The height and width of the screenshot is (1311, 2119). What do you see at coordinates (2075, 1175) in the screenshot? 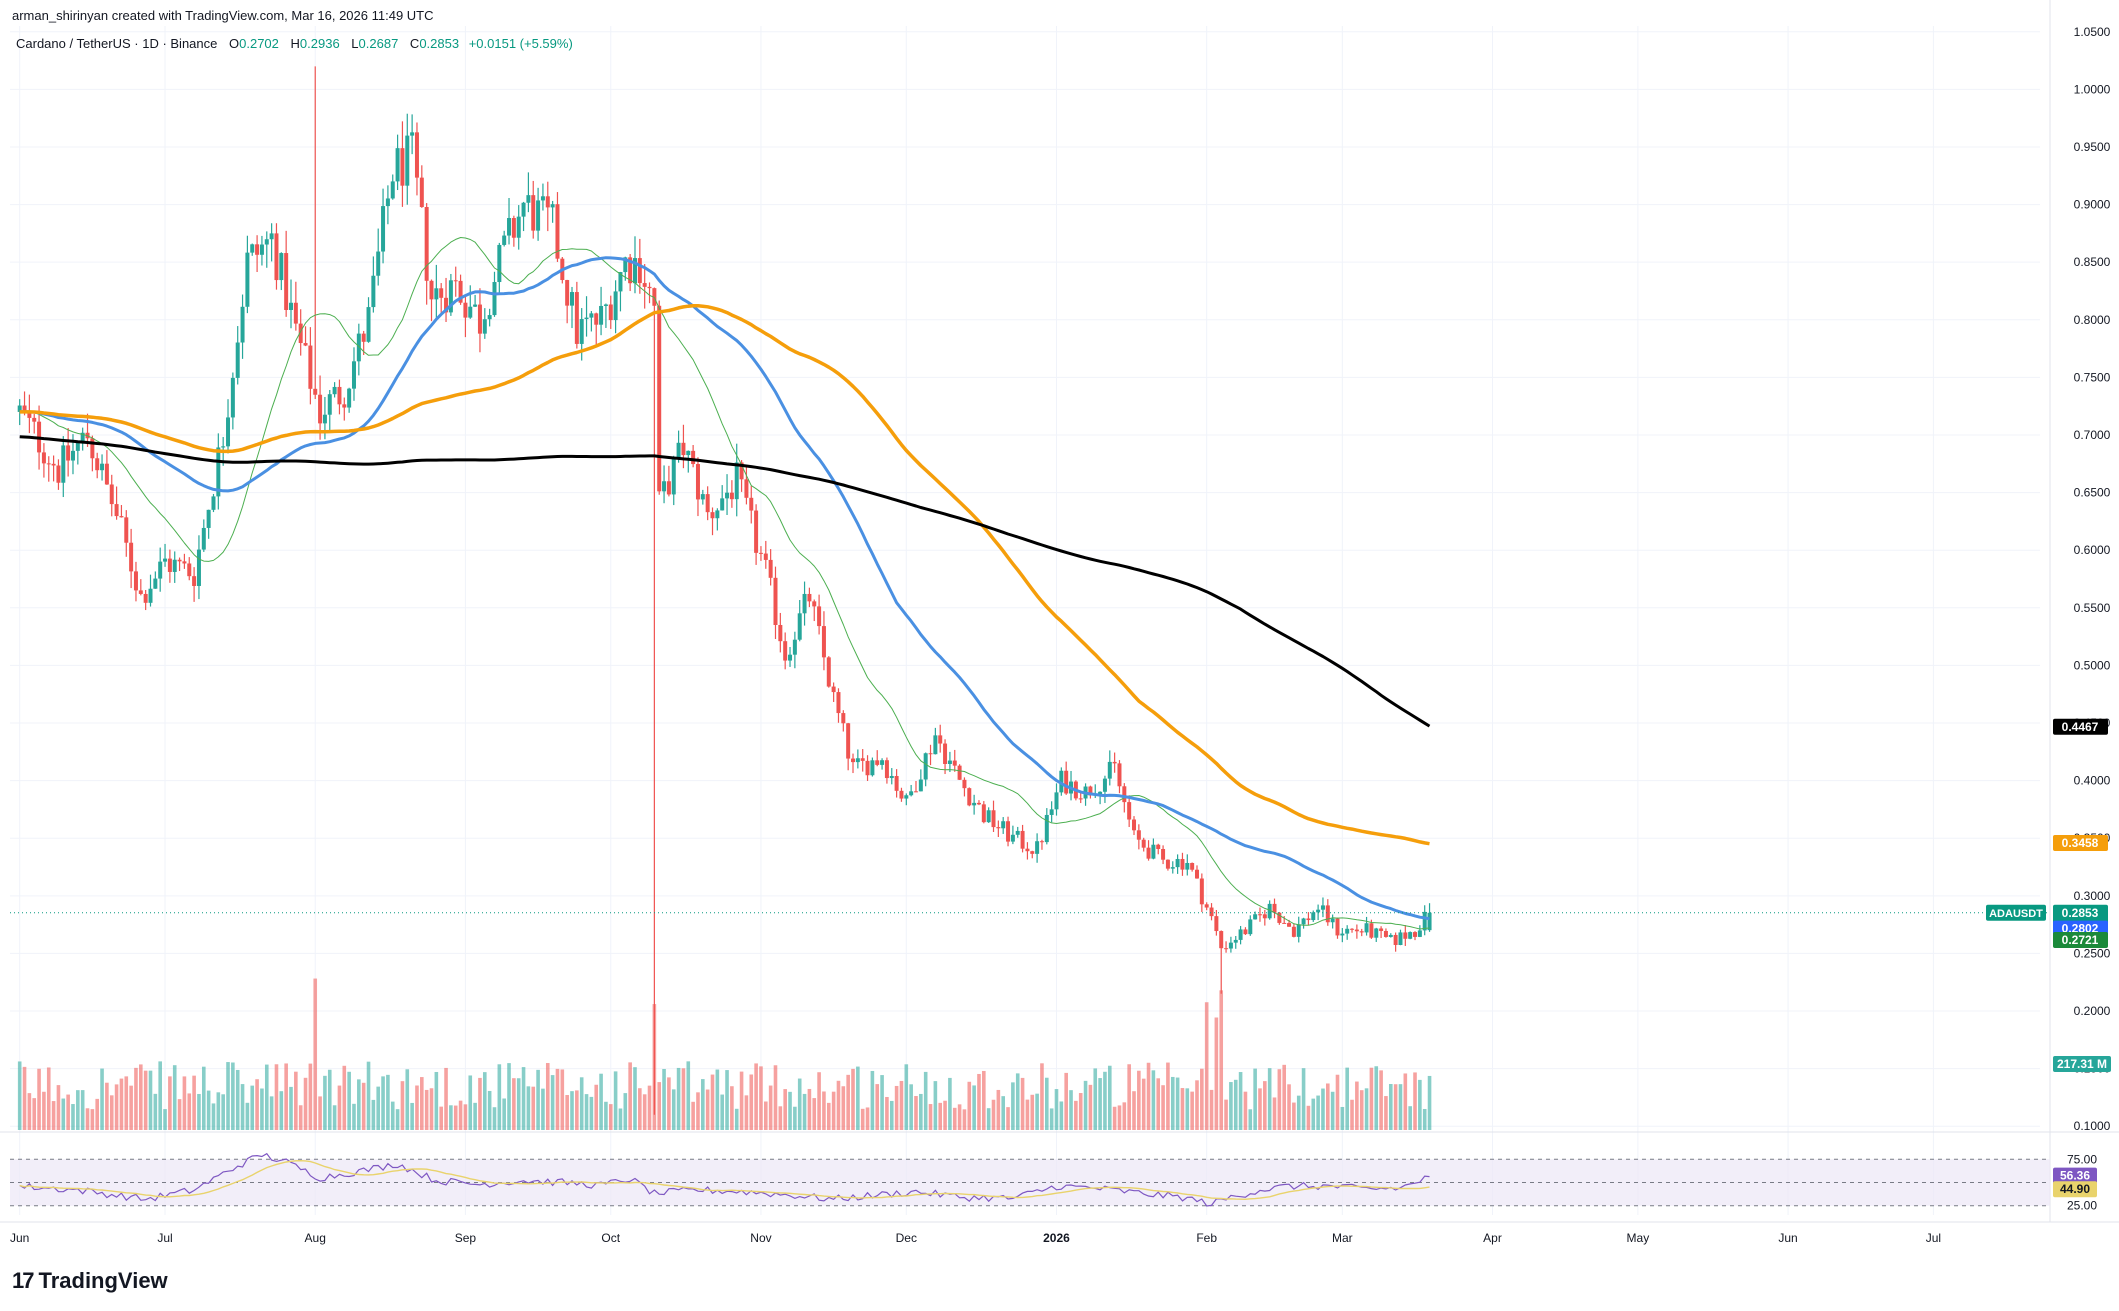
I see `rsi-value-badge` at bounding box center [2075, 1175].